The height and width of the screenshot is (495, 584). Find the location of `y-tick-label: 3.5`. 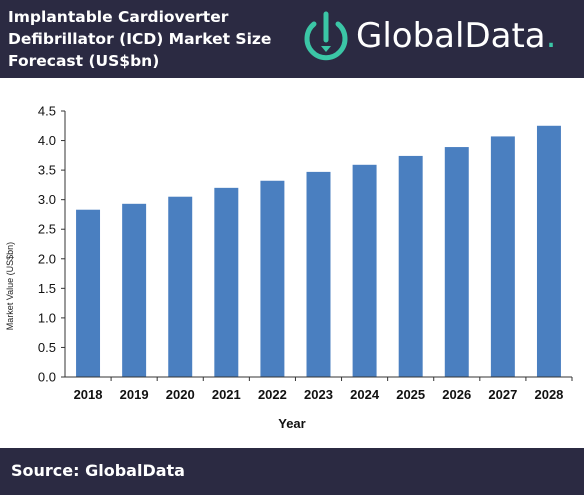

y-tick-label: 3.5 is located at coordinates (47, 170).